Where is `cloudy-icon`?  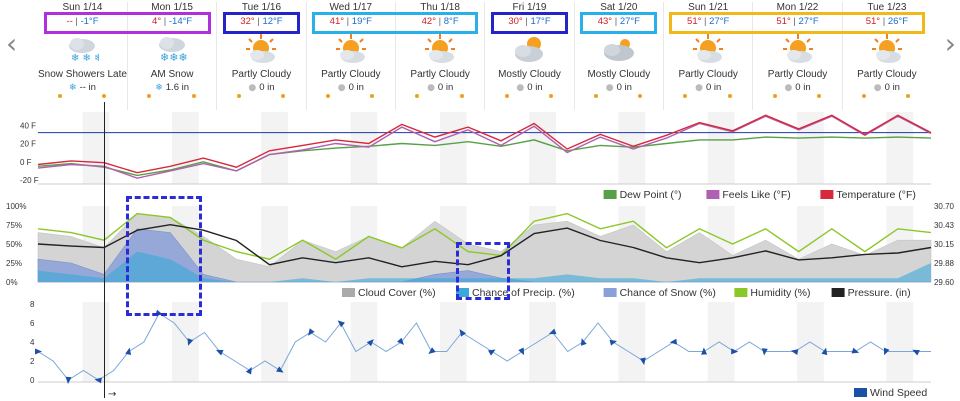
cloudy-icon is located at coordinates (619, 49).